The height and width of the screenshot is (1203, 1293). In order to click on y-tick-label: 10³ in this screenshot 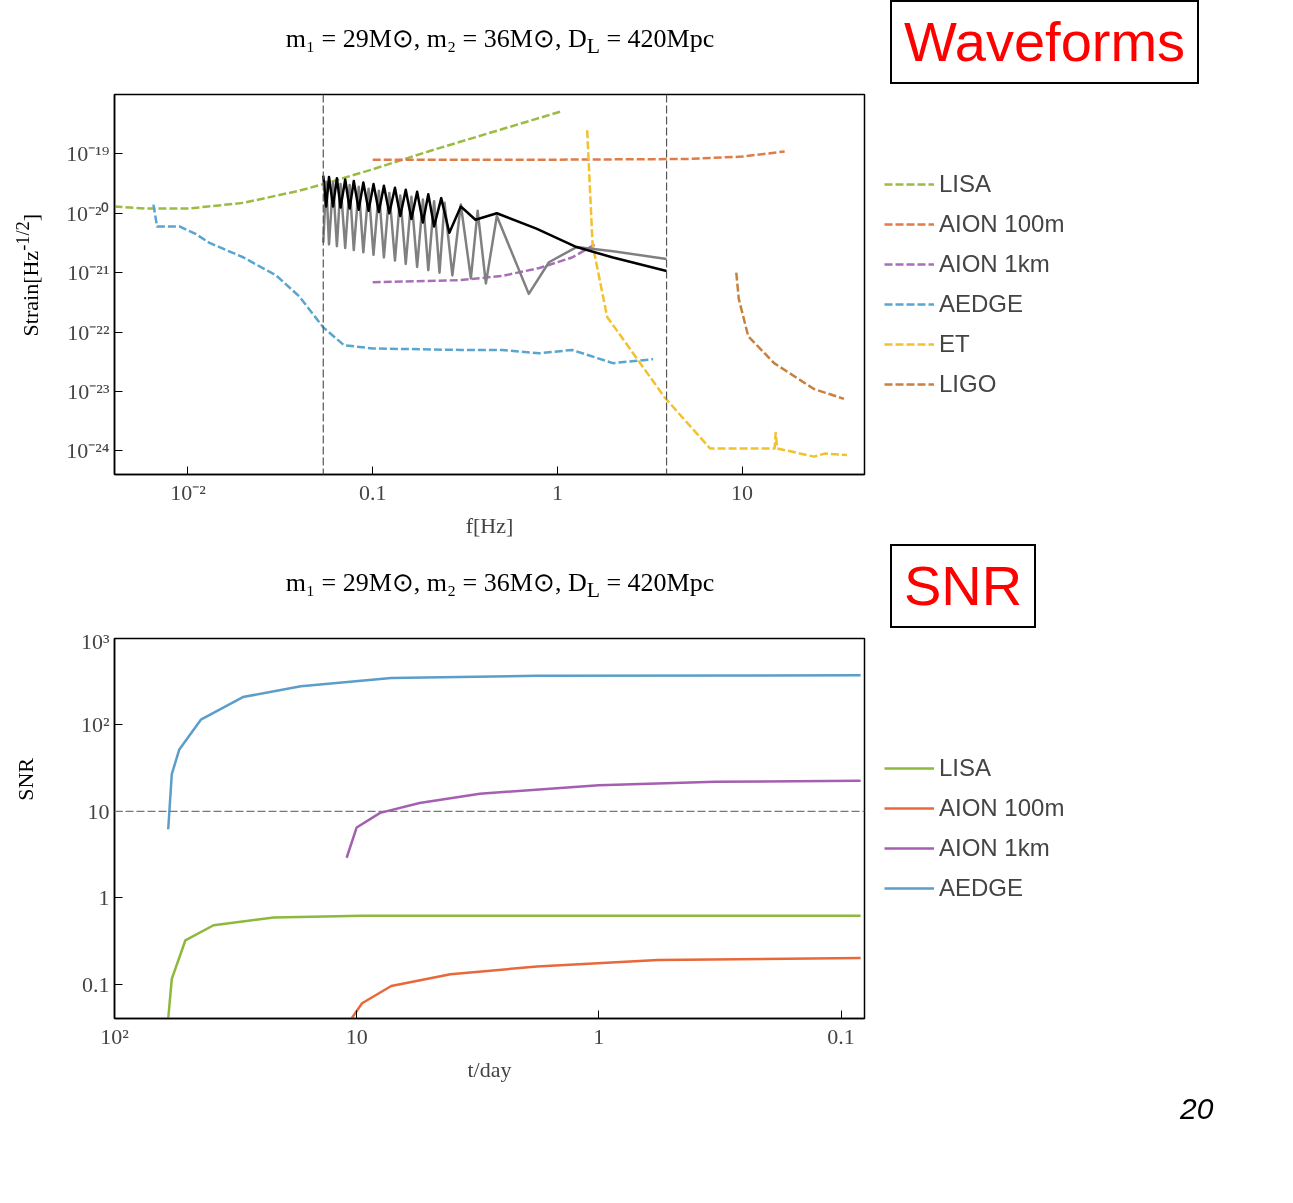, I will do `click(95, 641)`.